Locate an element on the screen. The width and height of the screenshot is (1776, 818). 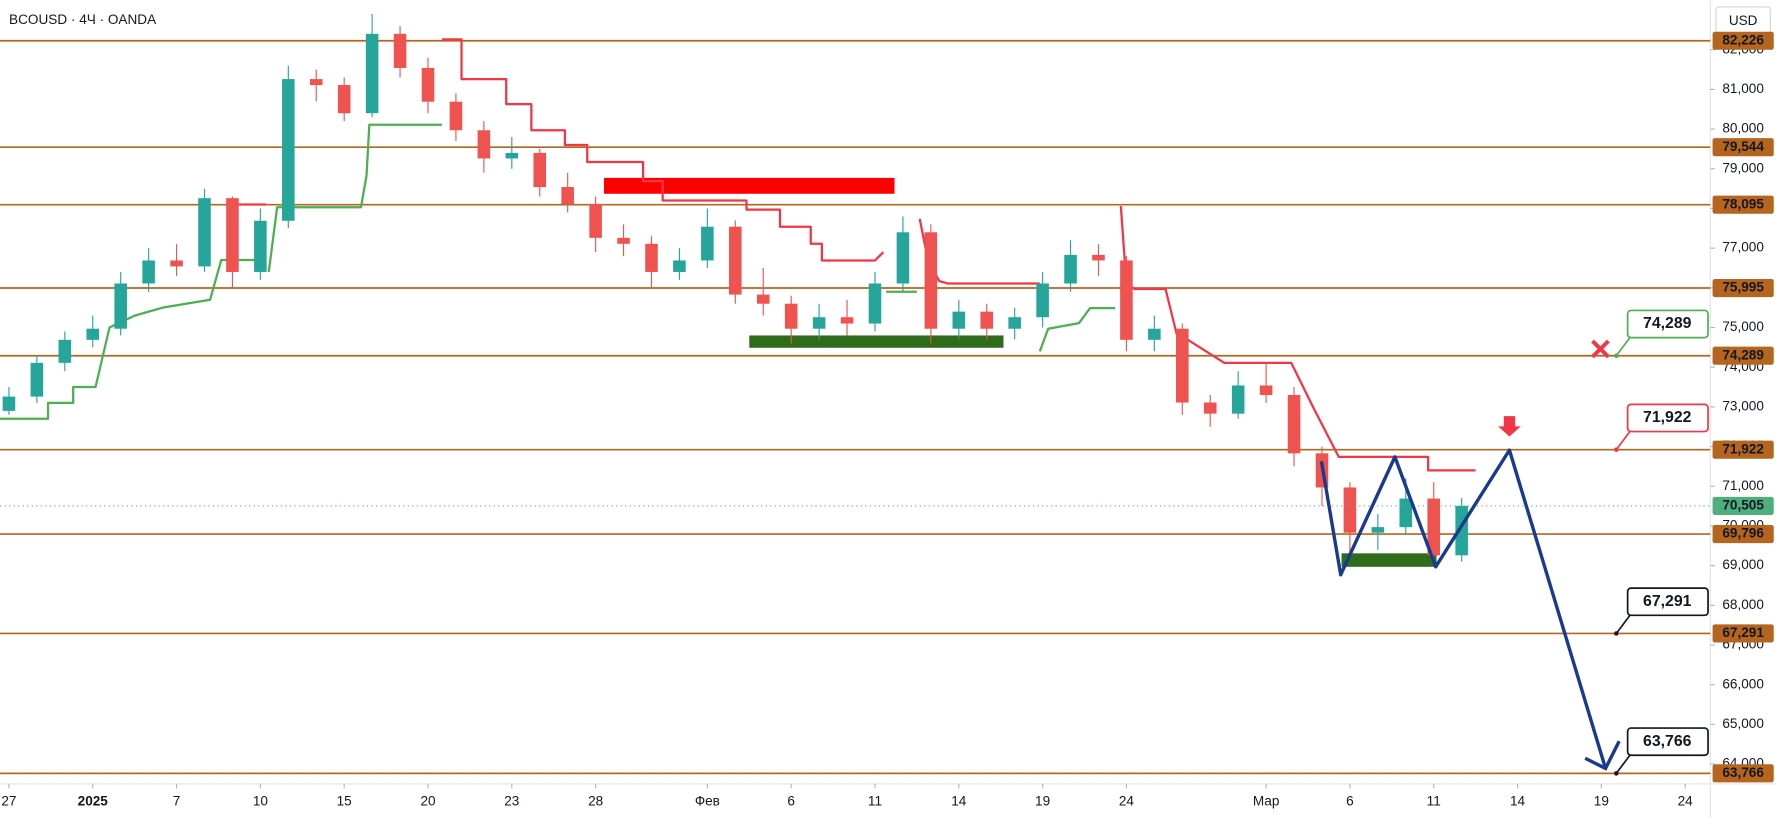
level-price-label: 63,766 is located at coordinates (1743, 772).